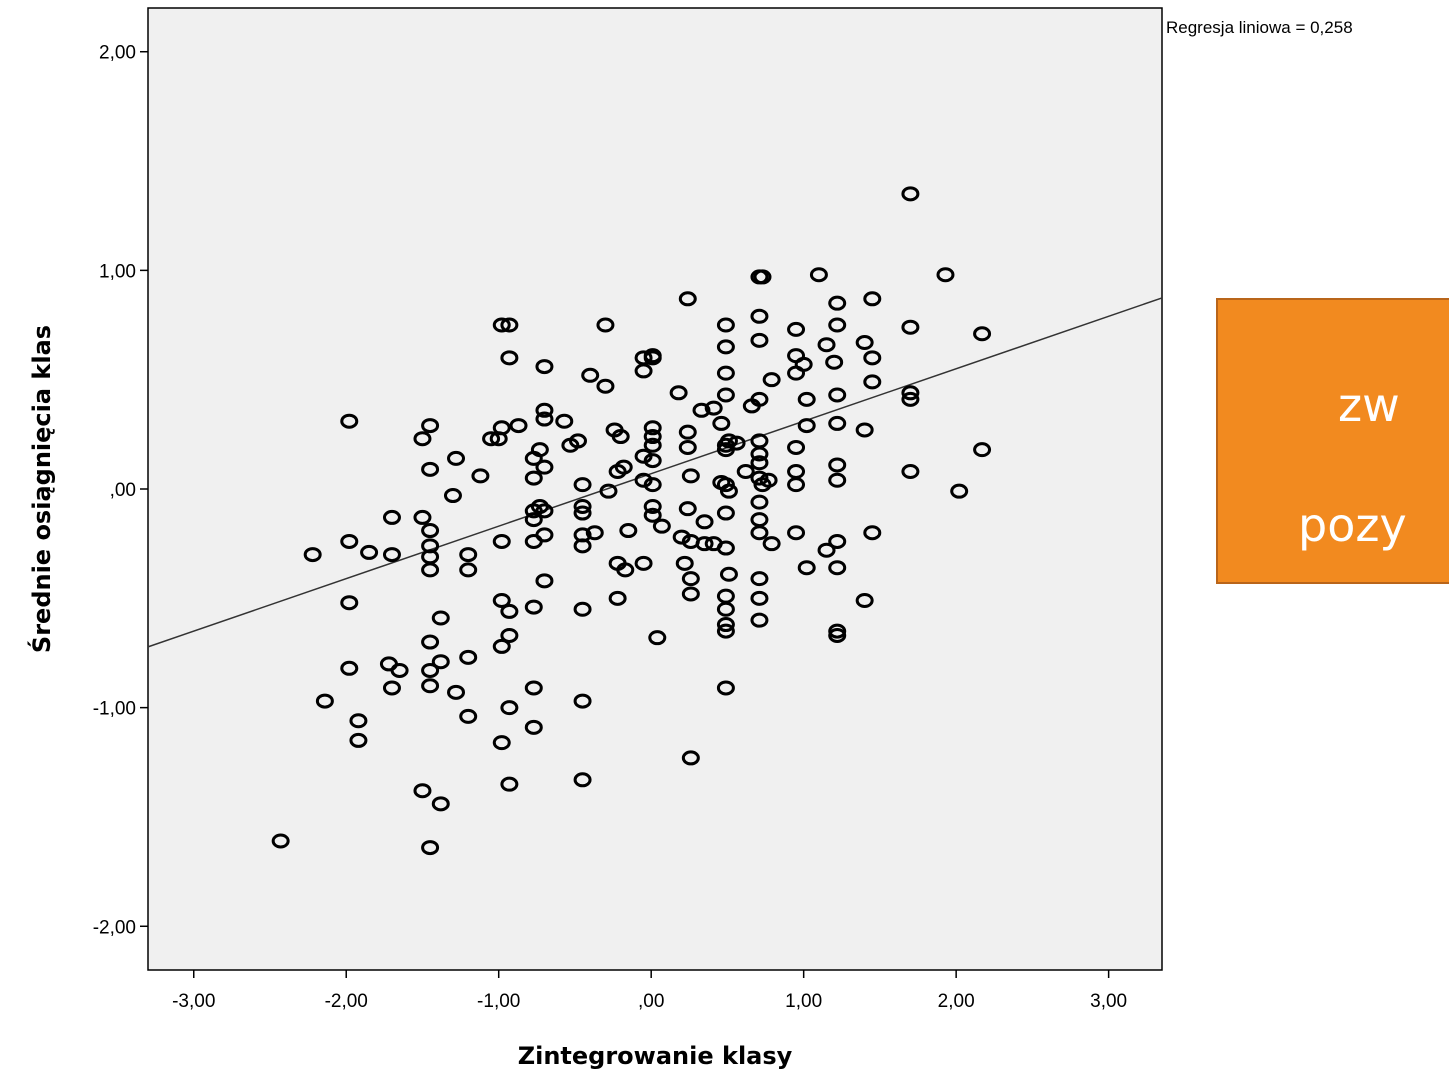 The width and height of the screenshot is (1449, 1071). What do you see at coordinates (956, 1001) in the screenshot?
I see `x-tick-label: 2,00` at bounding box center [956, 1001].